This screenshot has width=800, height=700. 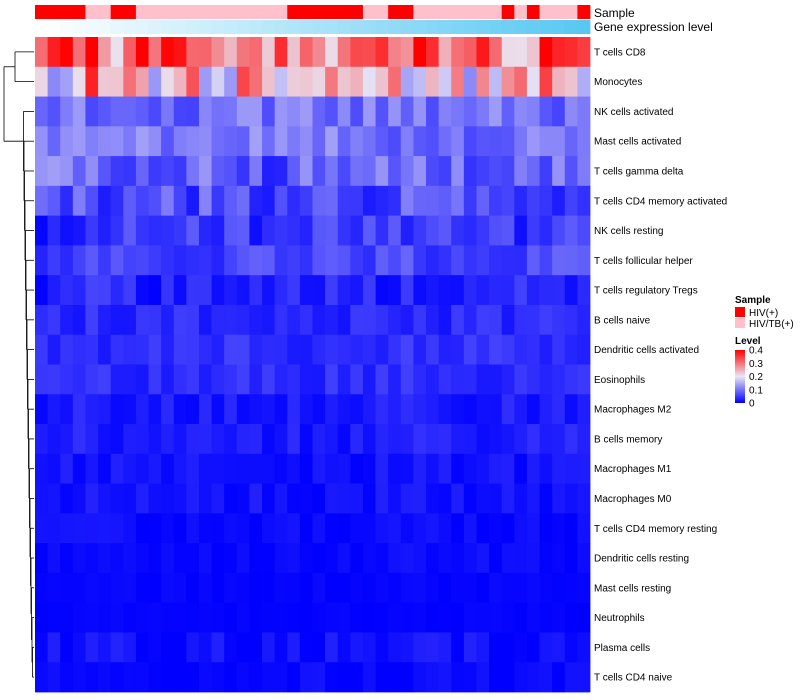 What do you see at coordinates (633, 410) in the screenshot?
I see `row-label: Macrophages M2` at bounding box center [633, 410].